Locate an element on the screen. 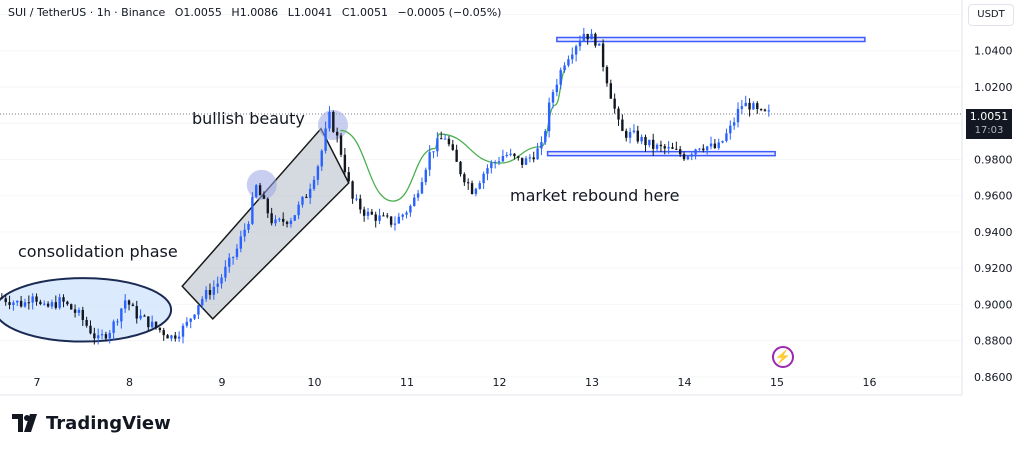  tradingview-logo: TradingView is located at coordinates (91, 423).